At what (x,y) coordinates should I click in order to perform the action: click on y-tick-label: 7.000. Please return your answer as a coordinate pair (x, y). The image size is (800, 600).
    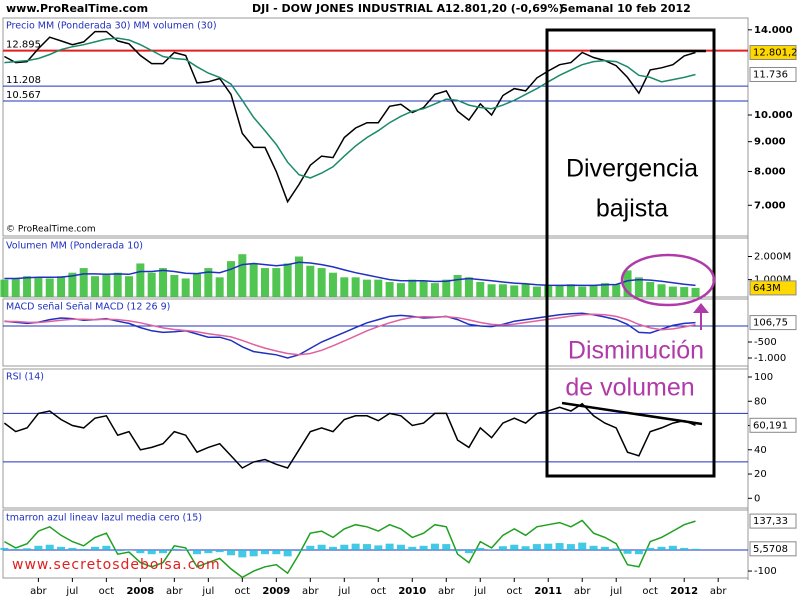
    Looking at the image, I should click on (770, 205).